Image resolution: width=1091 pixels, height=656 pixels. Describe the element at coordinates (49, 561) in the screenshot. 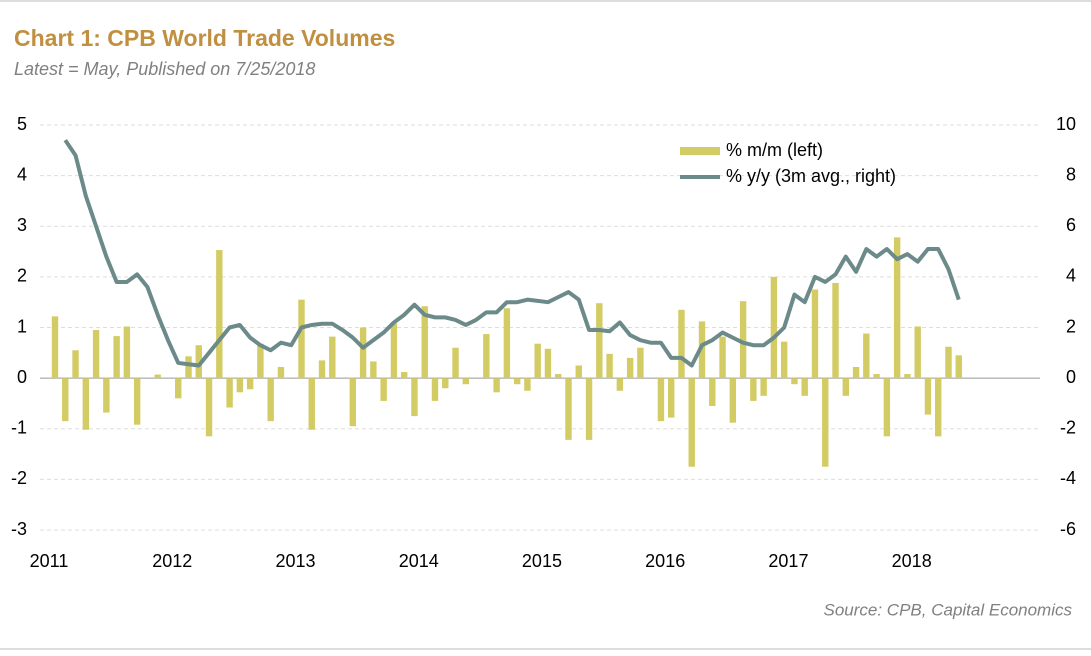

I see `x-tick-label: 2011` at that location.